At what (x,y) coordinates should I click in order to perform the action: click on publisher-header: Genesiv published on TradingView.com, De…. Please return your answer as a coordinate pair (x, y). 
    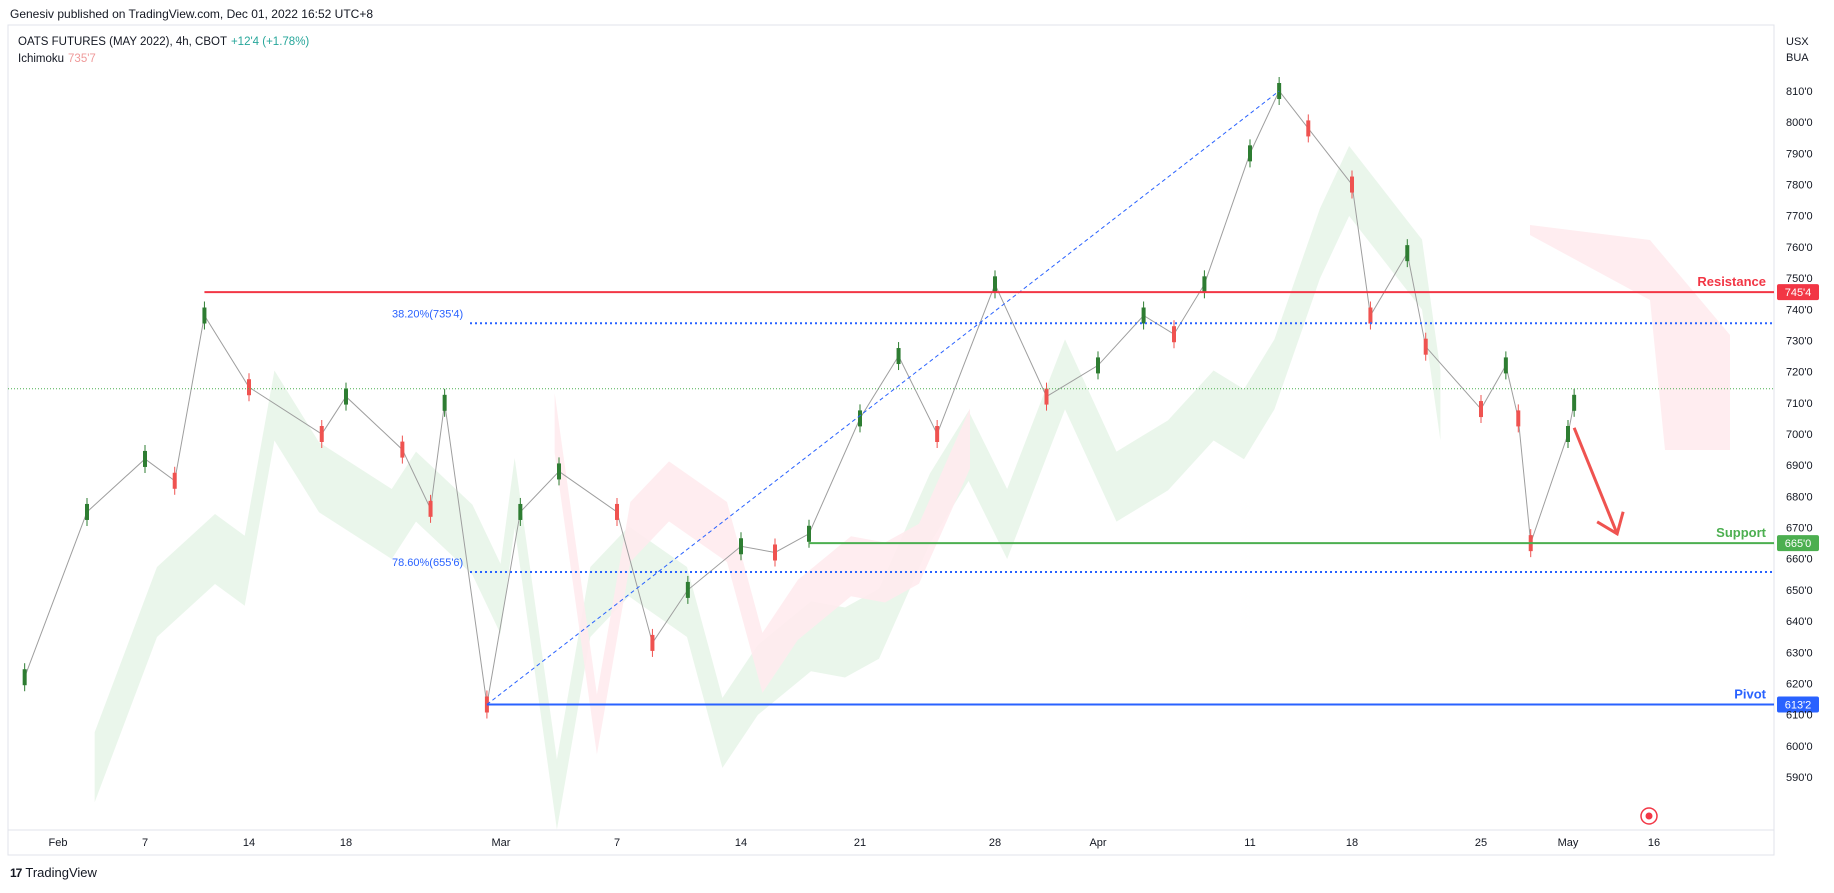
    Looking at the image, I should click on (191, 14).